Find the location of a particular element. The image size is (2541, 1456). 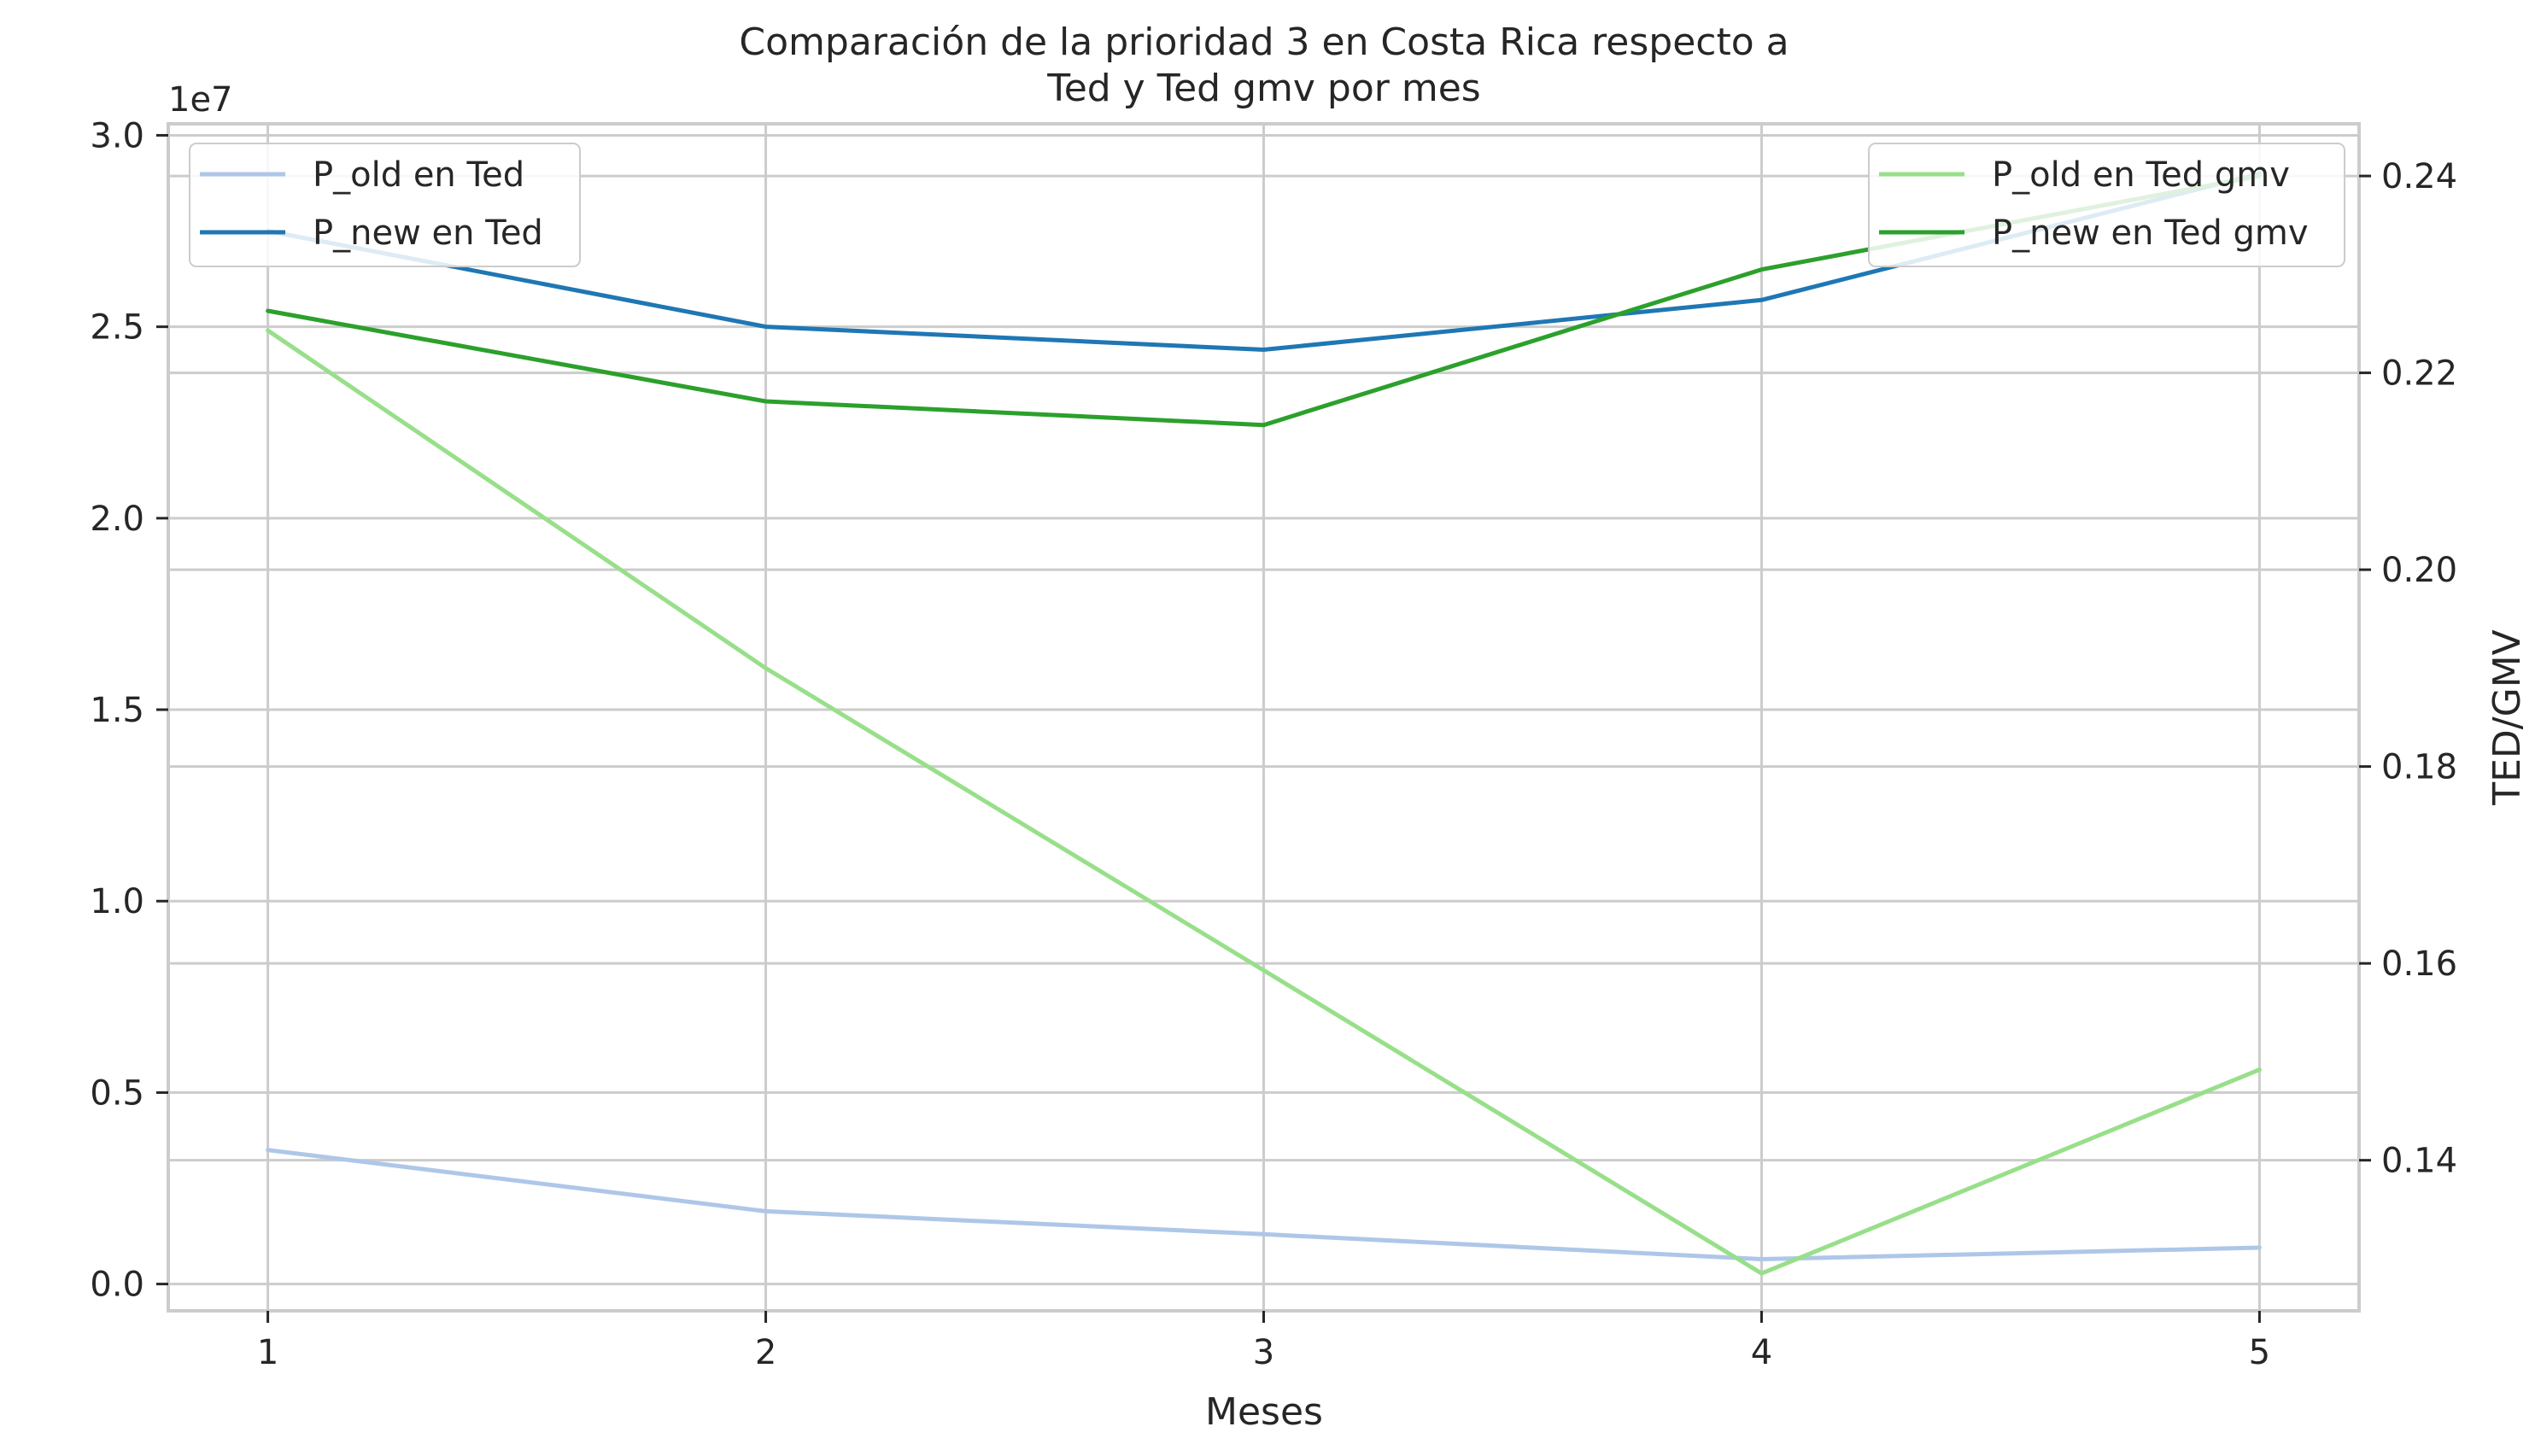

legend-left-label-1: P_new en Ted is located at coordinates (428, 233).